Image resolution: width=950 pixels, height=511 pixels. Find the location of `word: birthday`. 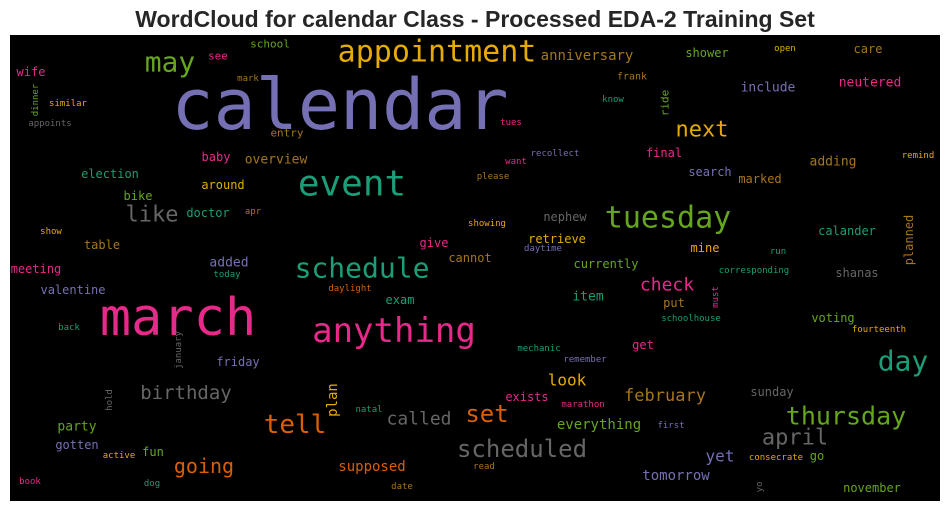

word: birthday is located at coordinates (186, 393).